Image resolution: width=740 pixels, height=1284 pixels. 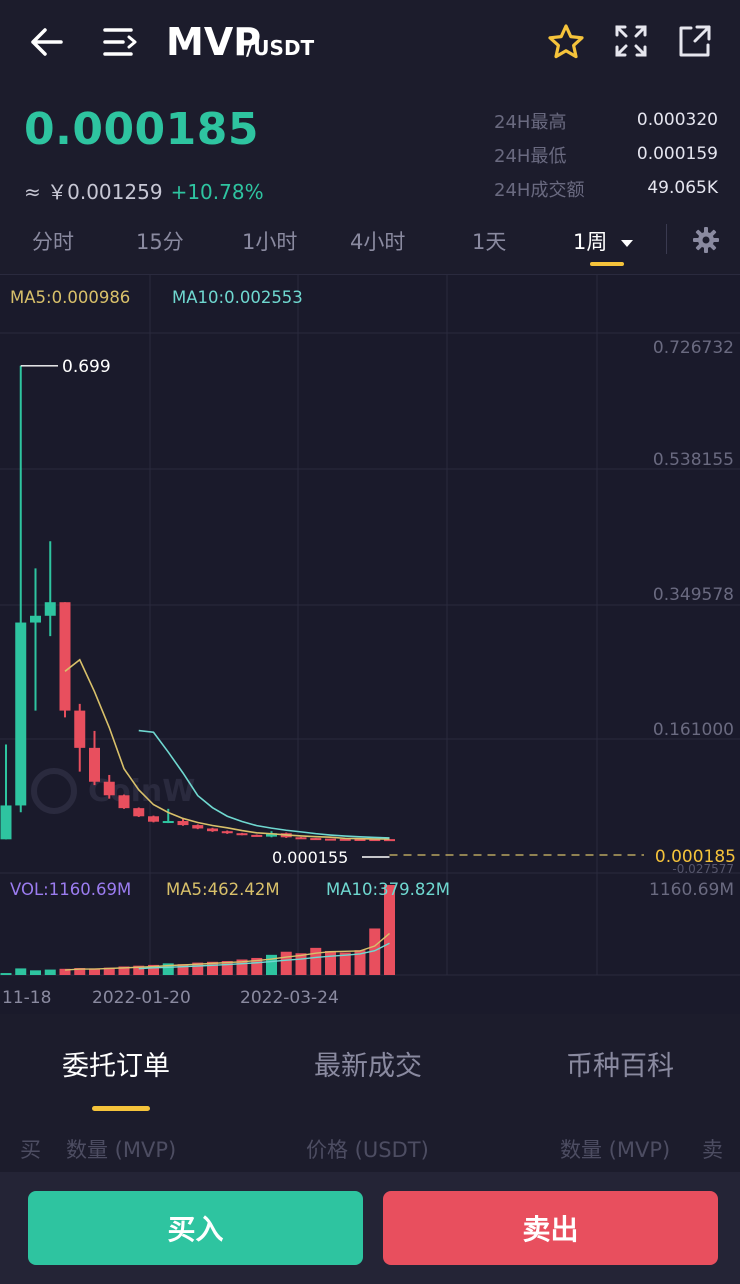 I want to click on approx-prefix: ≈ ￥, so click(x=46, y=192).